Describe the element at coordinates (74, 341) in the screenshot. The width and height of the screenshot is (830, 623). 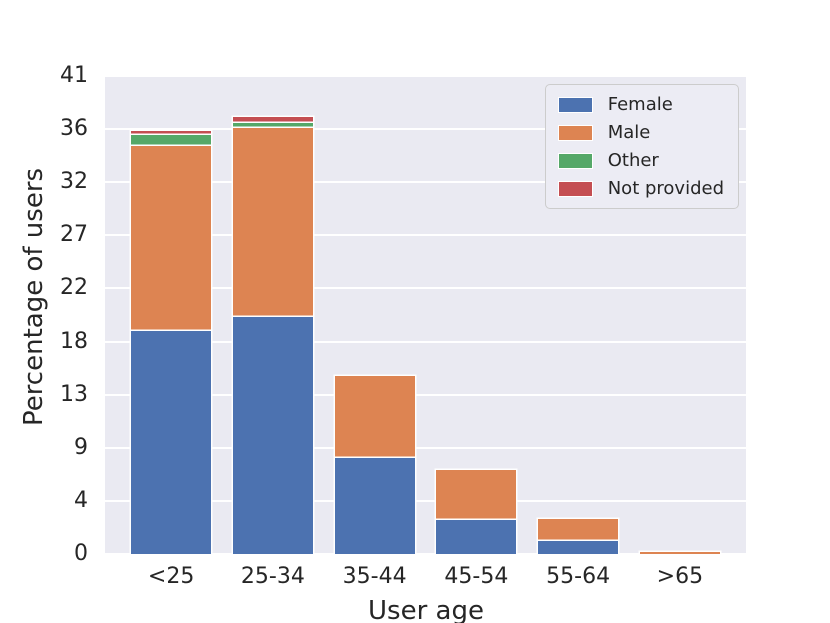
I see `y-tick-label: 18` at that location.